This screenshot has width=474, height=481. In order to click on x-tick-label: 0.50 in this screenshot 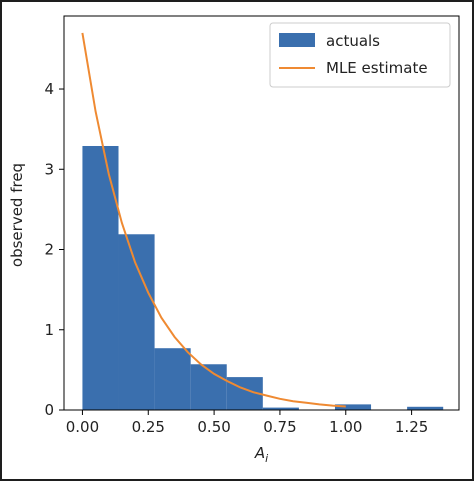, I will do `click(213, 427)`.